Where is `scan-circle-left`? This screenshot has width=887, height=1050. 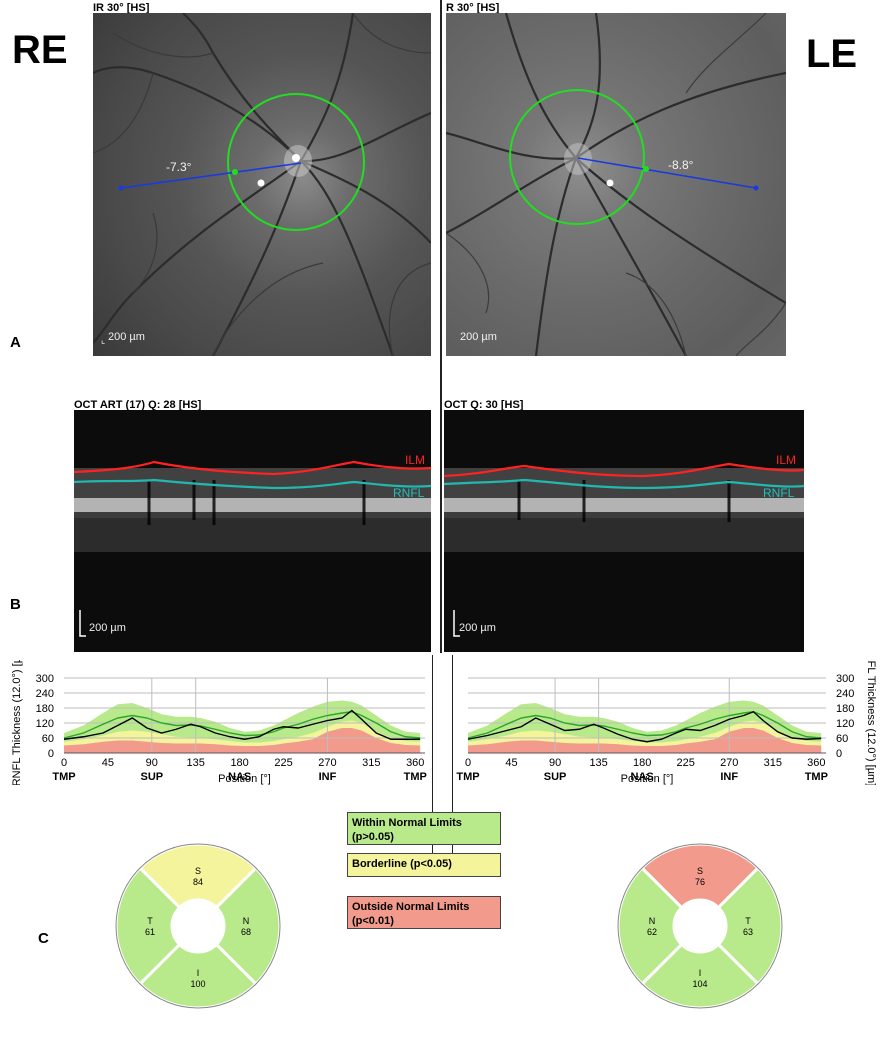
scan-circle-left is located at coordinates (577, 157).